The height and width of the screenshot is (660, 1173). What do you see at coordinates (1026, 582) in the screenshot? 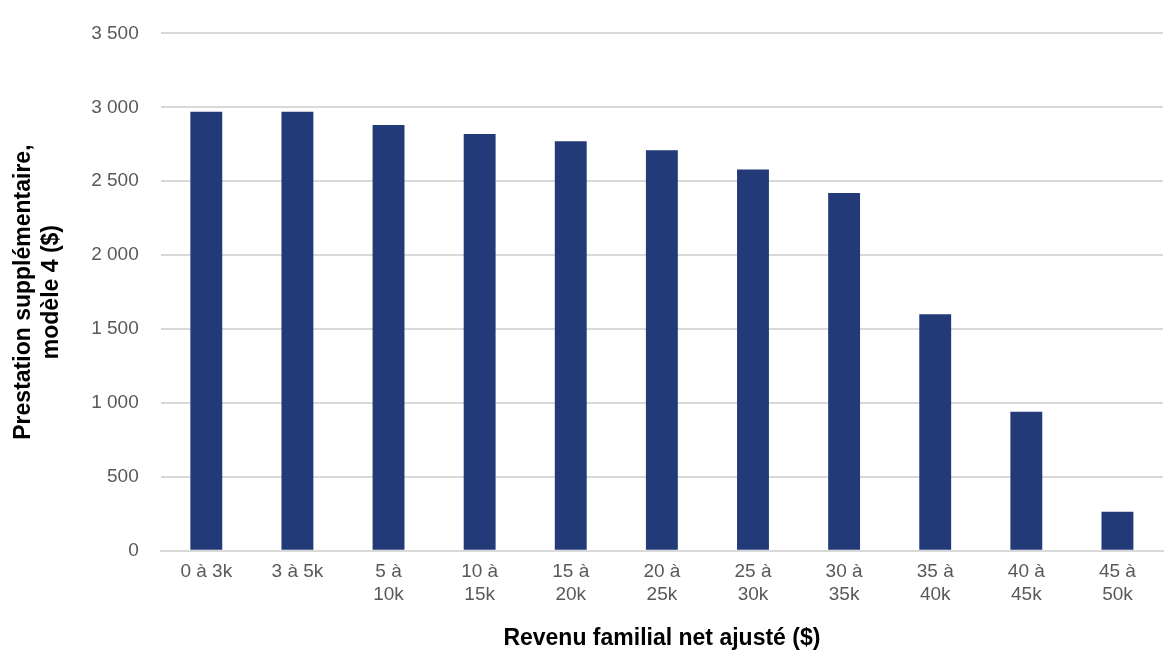
I see `x-tick-label: 40 à 45k` at bounding box center [1026, 582].